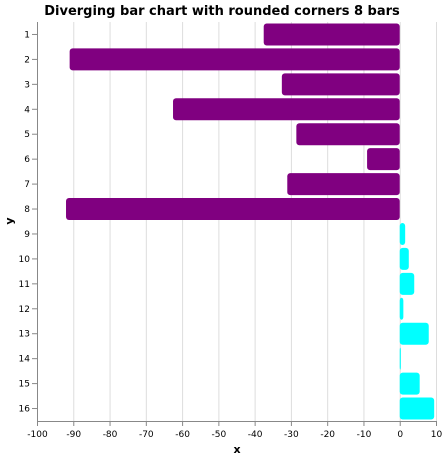 The height and width of the screenshot is (459, 443). I want to click on y-tick-label: 6, so click(27, 160).